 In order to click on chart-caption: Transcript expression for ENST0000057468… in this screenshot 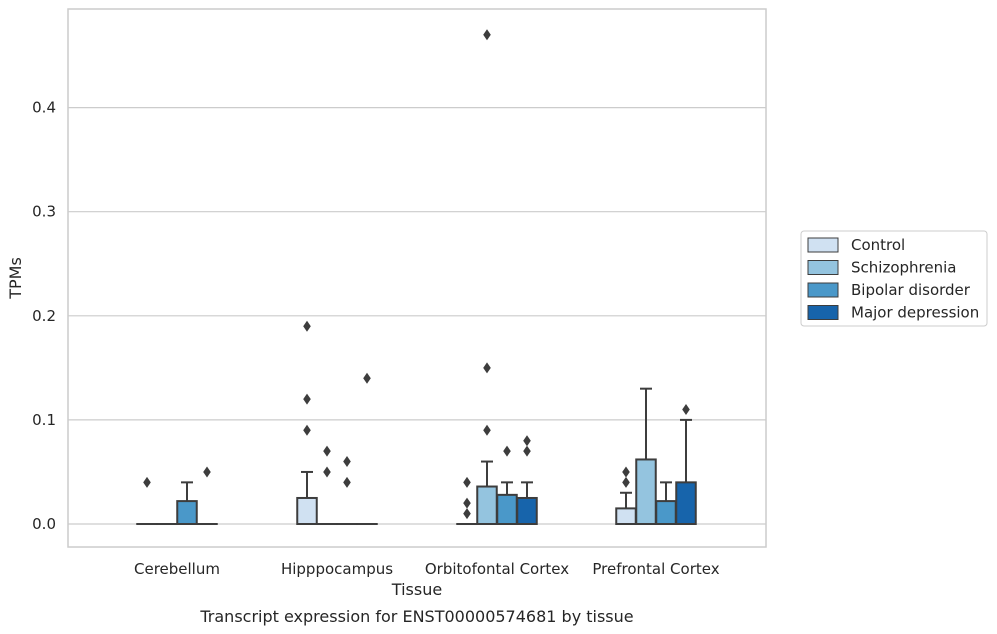, I will do `click(416, 616)`.